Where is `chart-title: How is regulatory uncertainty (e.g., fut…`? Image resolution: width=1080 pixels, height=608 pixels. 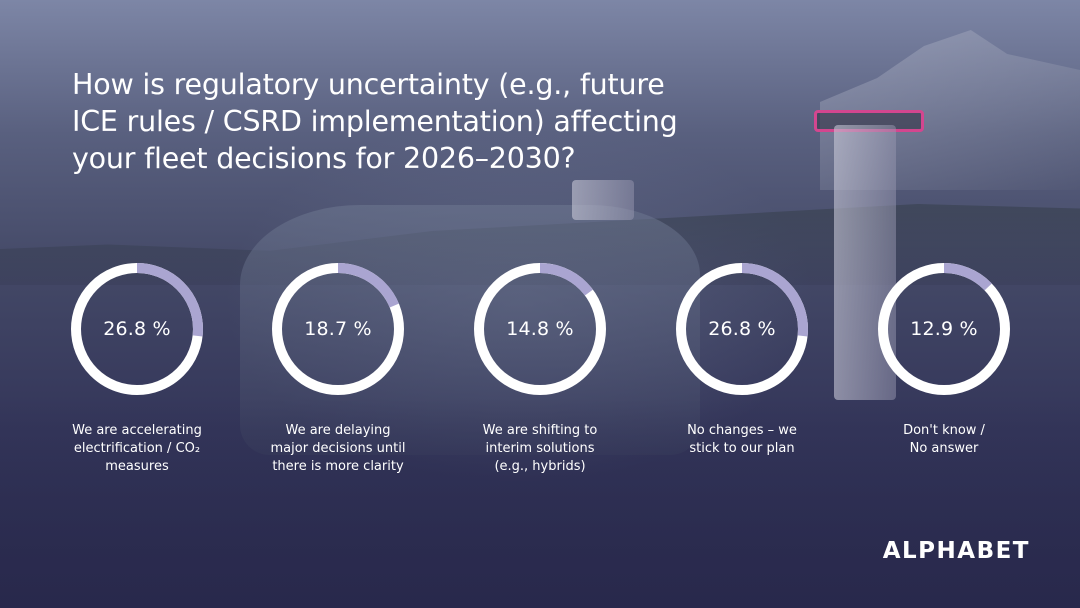
chart-title: How is regulatory uncertainty (e.g., fut… is located at coordinates (432, 121).